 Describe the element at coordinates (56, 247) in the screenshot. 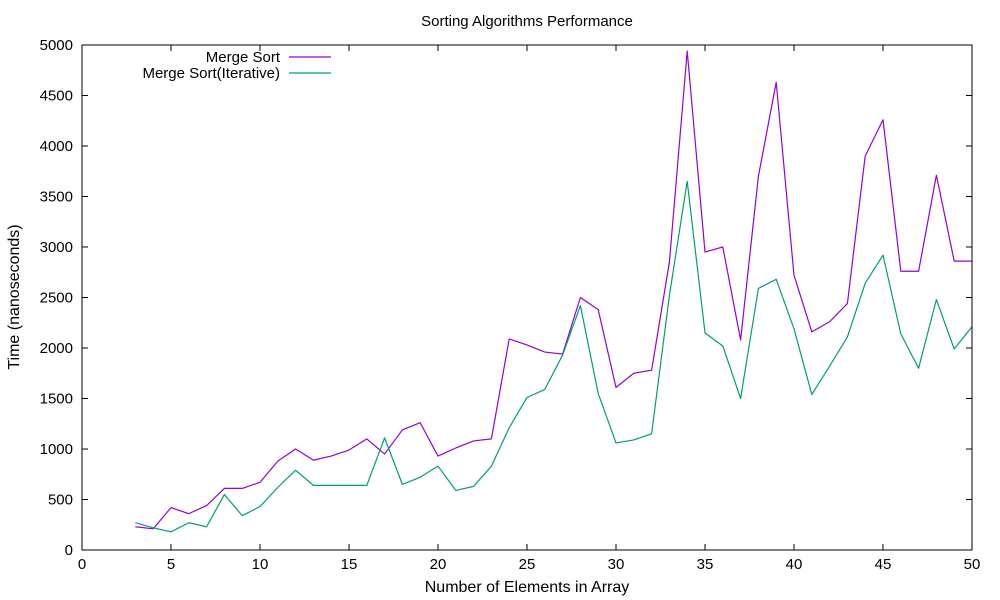

I see `y-tick-label: 3000` at that location.